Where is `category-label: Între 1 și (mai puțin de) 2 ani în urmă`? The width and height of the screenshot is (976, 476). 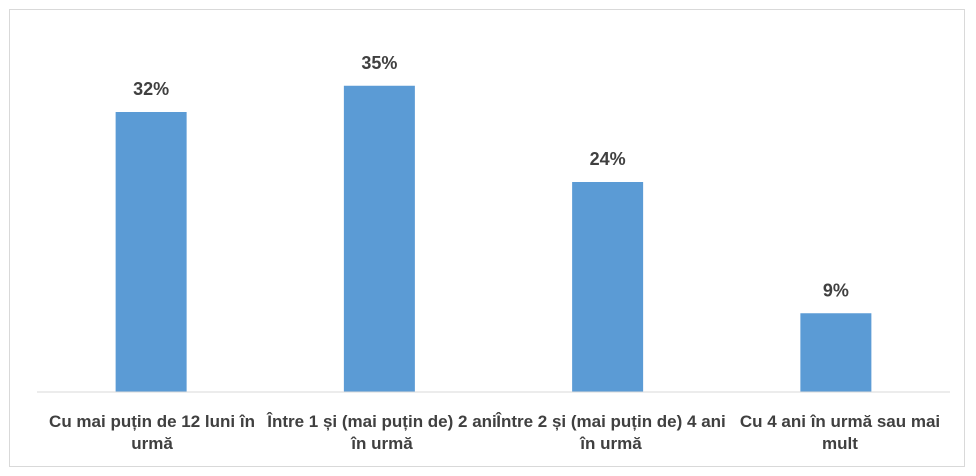
category-label: Între 1 și (mai puțin de) 2 ani în urmă is located at coordinates (382, 432).